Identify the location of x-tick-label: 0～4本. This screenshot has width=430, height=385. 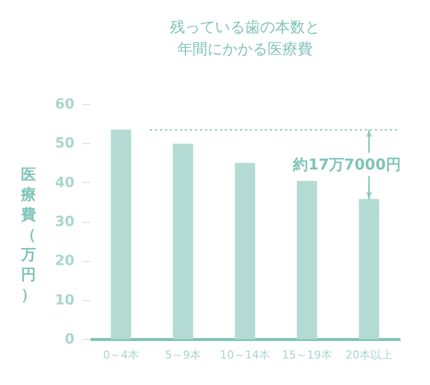
(121, 355).